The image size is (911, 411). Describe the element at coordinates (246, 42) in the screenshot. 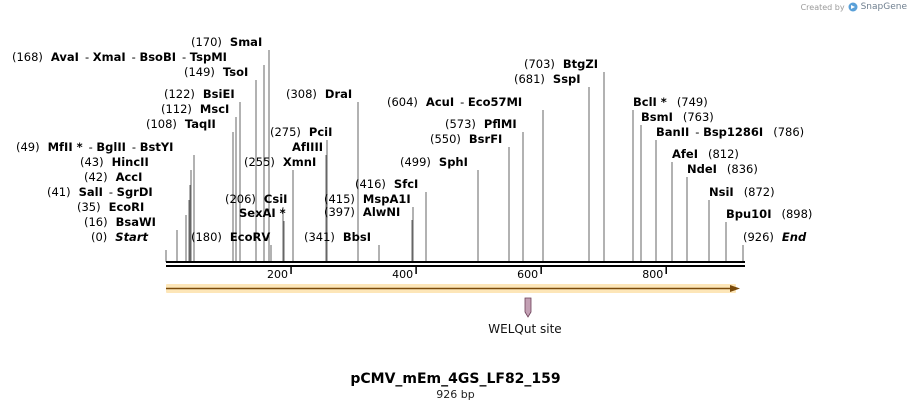

I see `enzyme-name: SmaI` at that location.